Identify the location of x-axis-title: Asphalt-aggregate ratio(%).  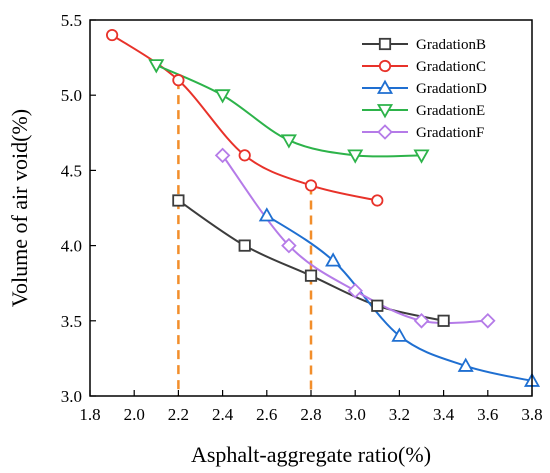
(311, 454).